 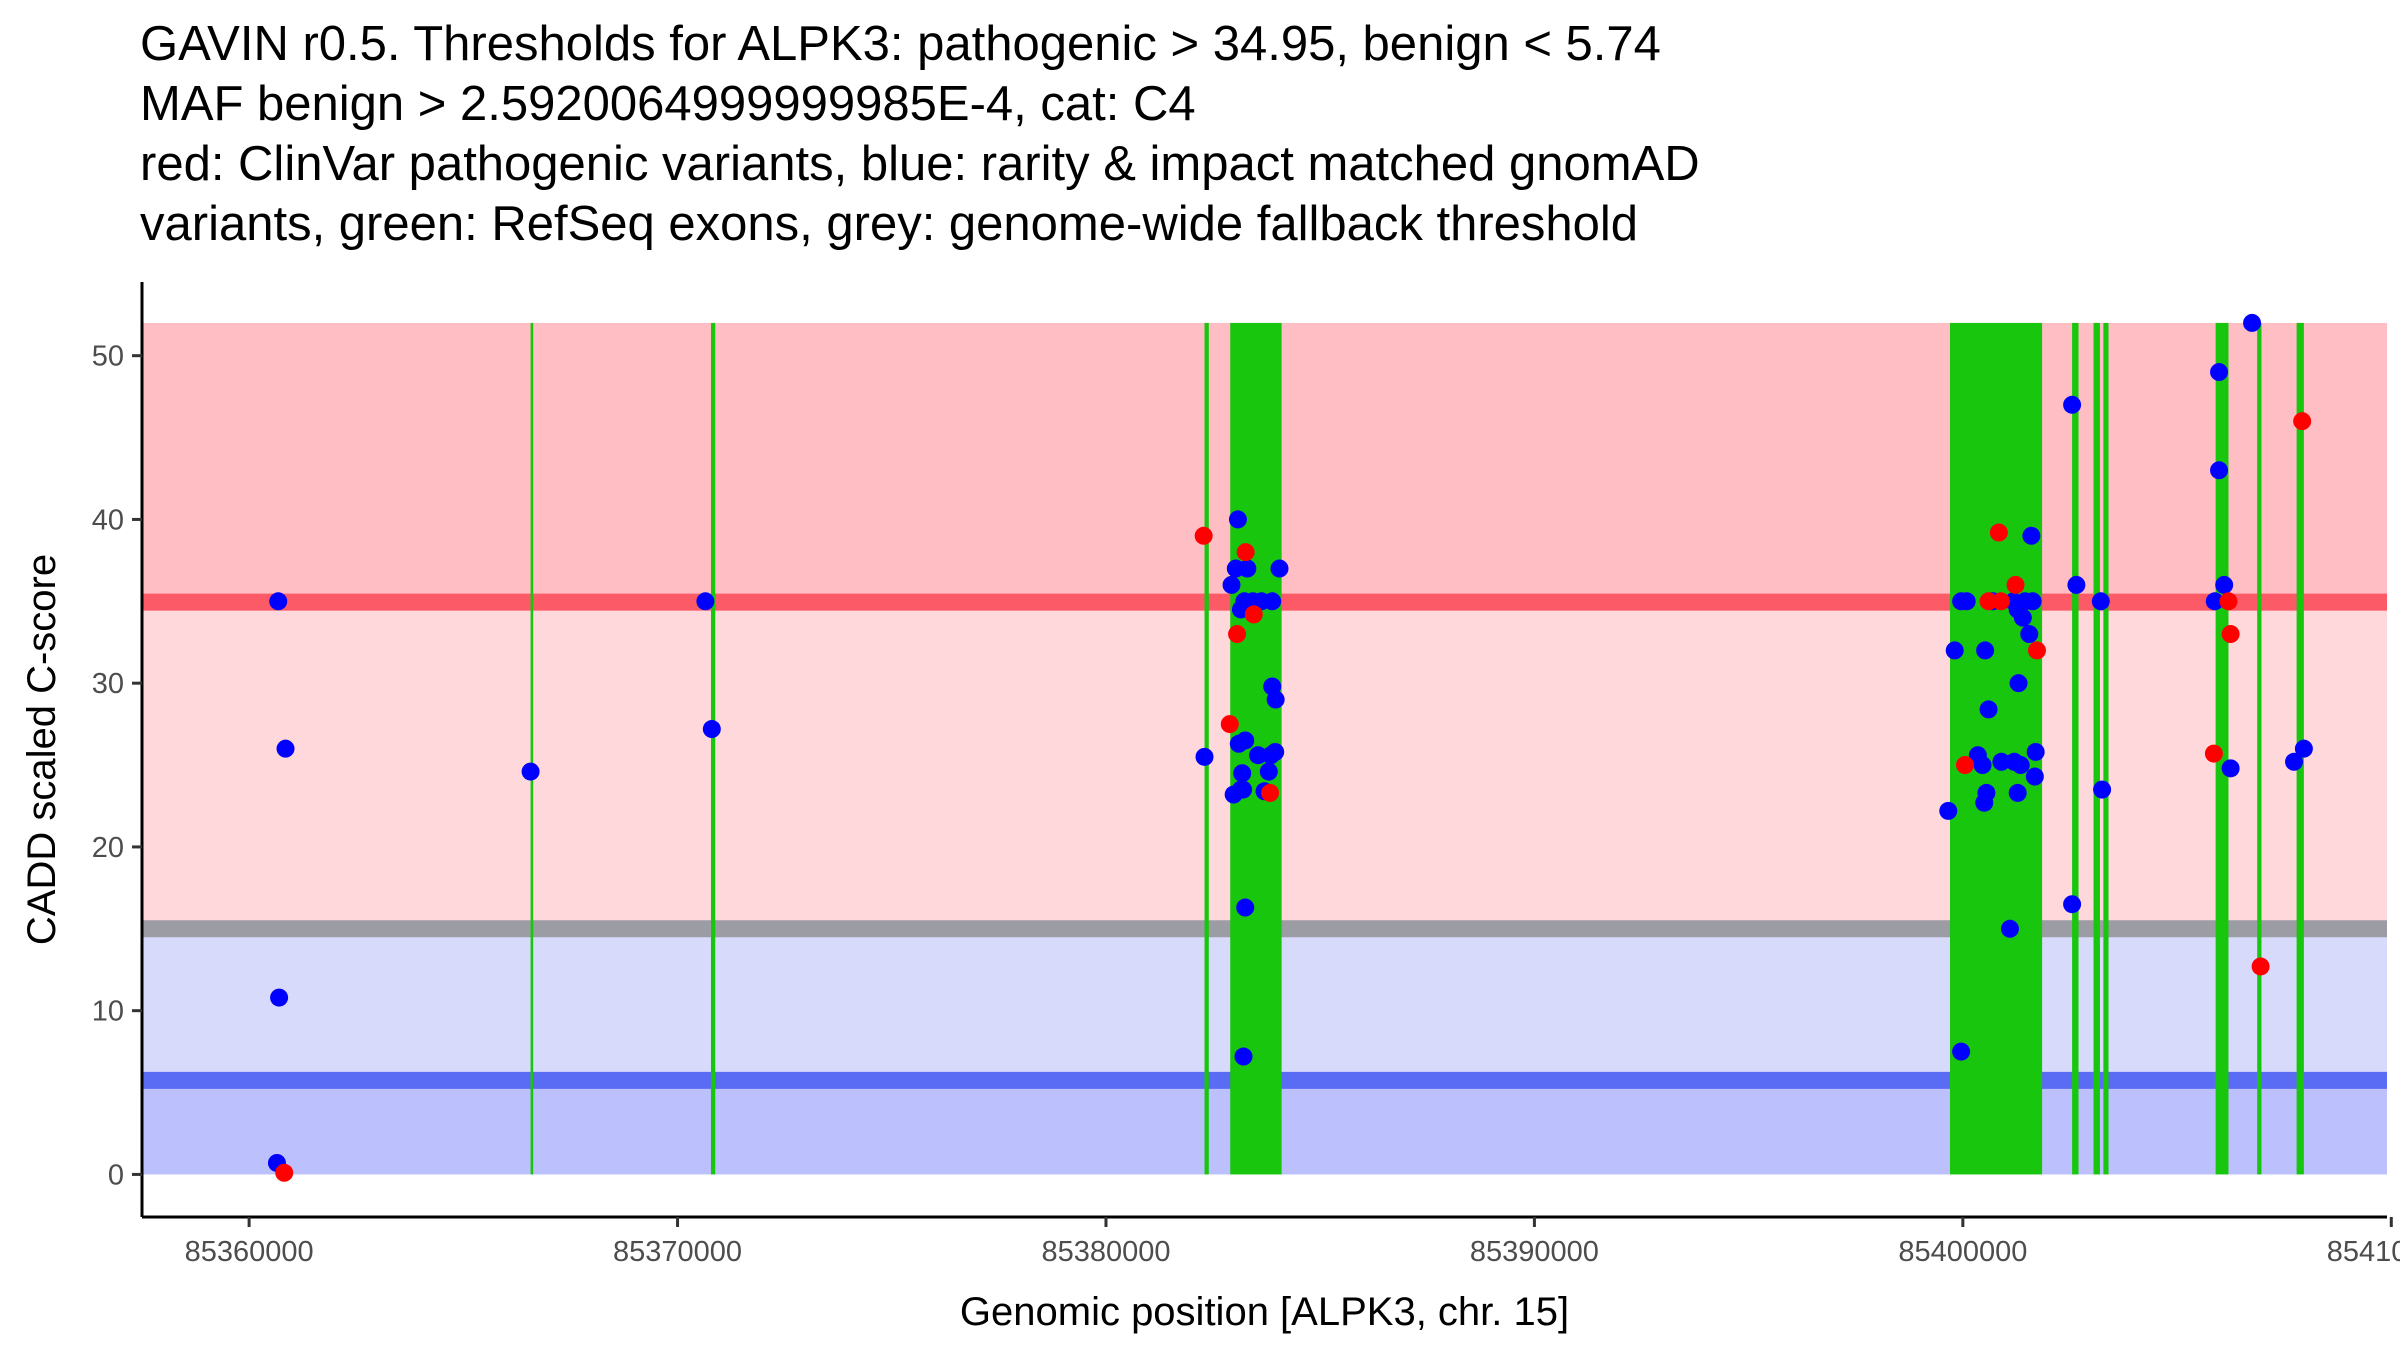 I want to click on x-tick-label: 85400000, so click(x=1962, y=1252).